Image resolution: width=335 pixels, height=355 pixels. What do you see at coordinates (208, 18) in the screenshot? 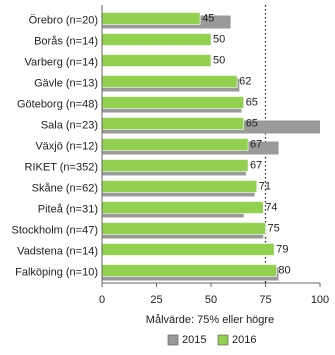
I see `data-label: 45` at bounding box center [208, 18].